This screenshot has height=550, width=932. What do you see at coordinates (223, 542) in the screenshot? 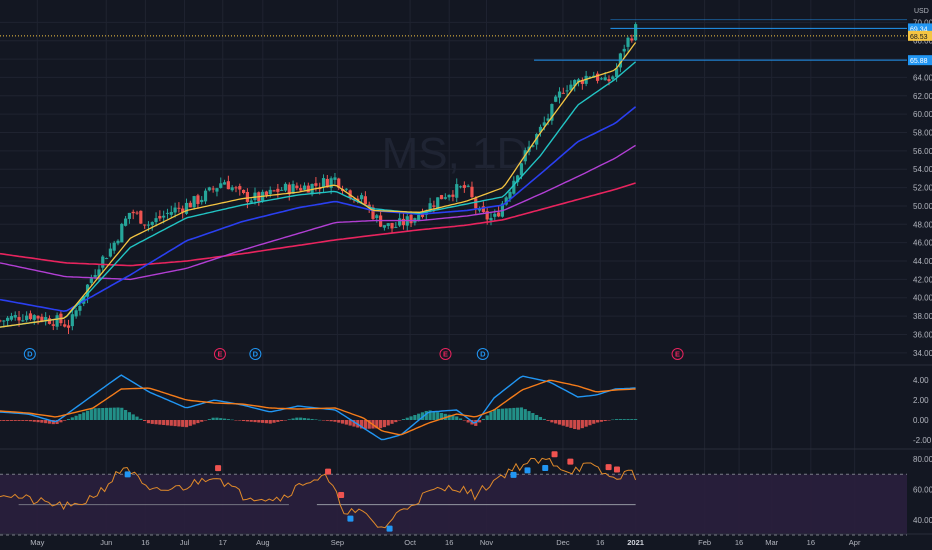
I see `time-tick-label: 17` at bounding box center [223, 542].